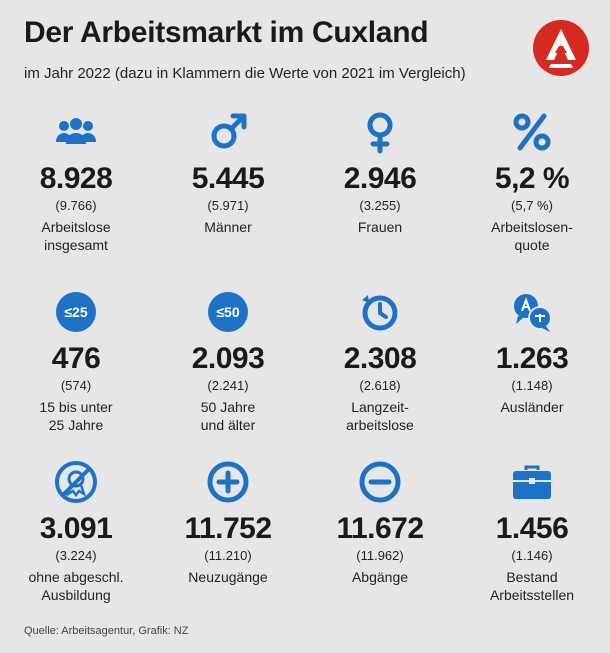  What do you see at coordinates (533, 313) in the screenshot?
I see `language-bubbles-icon` at bounding box center [533, 313].